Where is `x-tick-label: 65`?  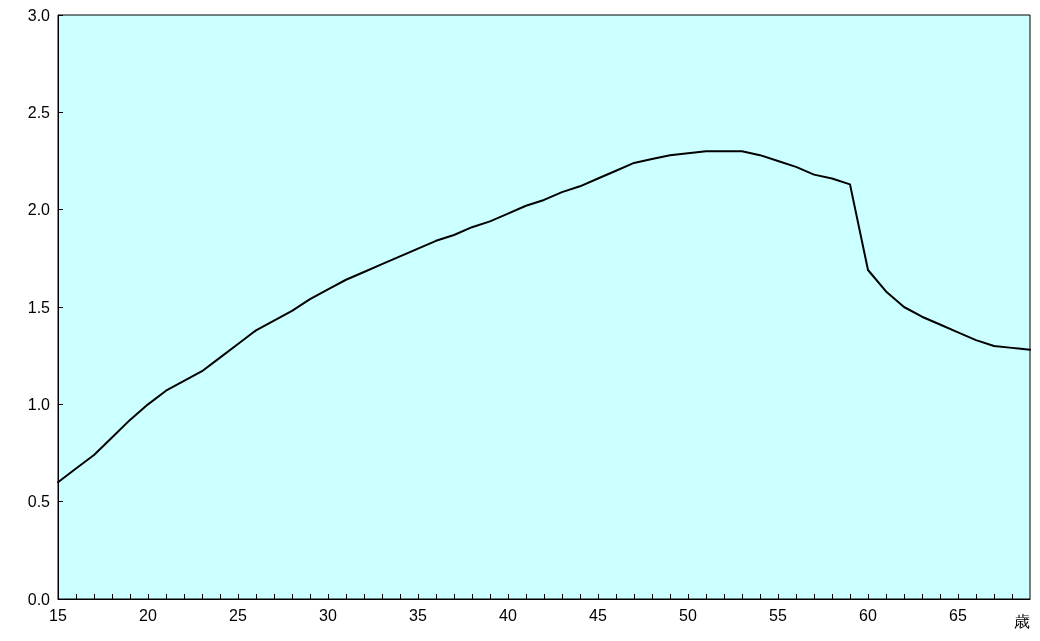 x-tick-label: 65 is located at coordinates (958, 615).